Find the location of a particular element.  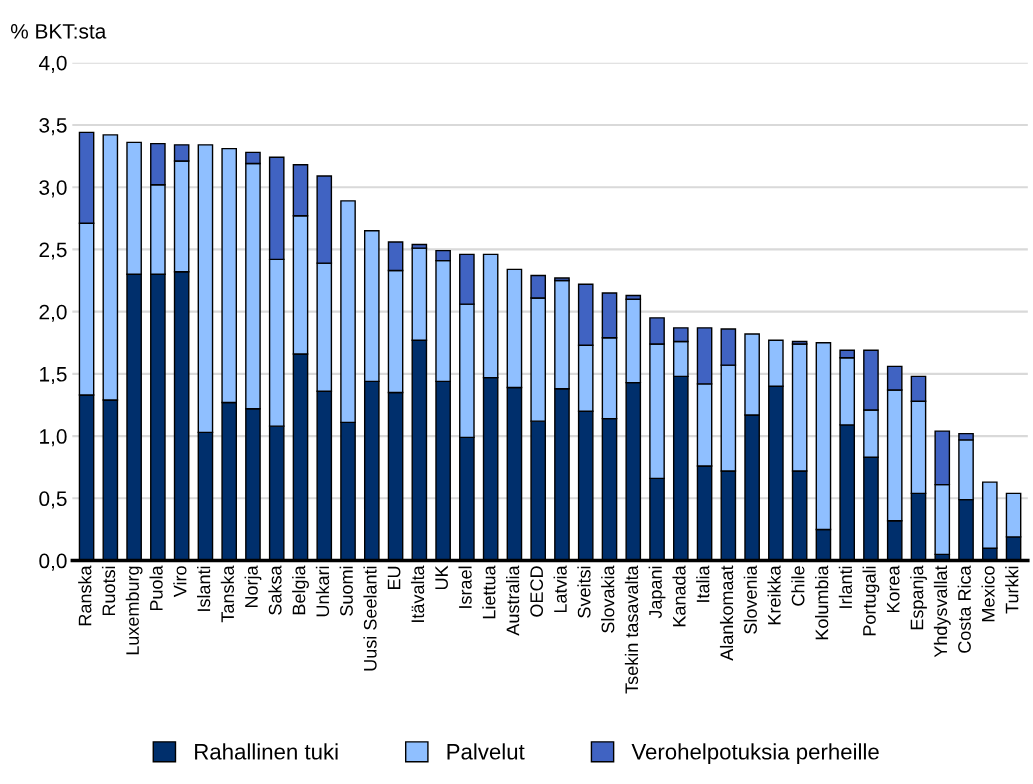

x-tick-label: Islanti is located at coordinates (204, 588).